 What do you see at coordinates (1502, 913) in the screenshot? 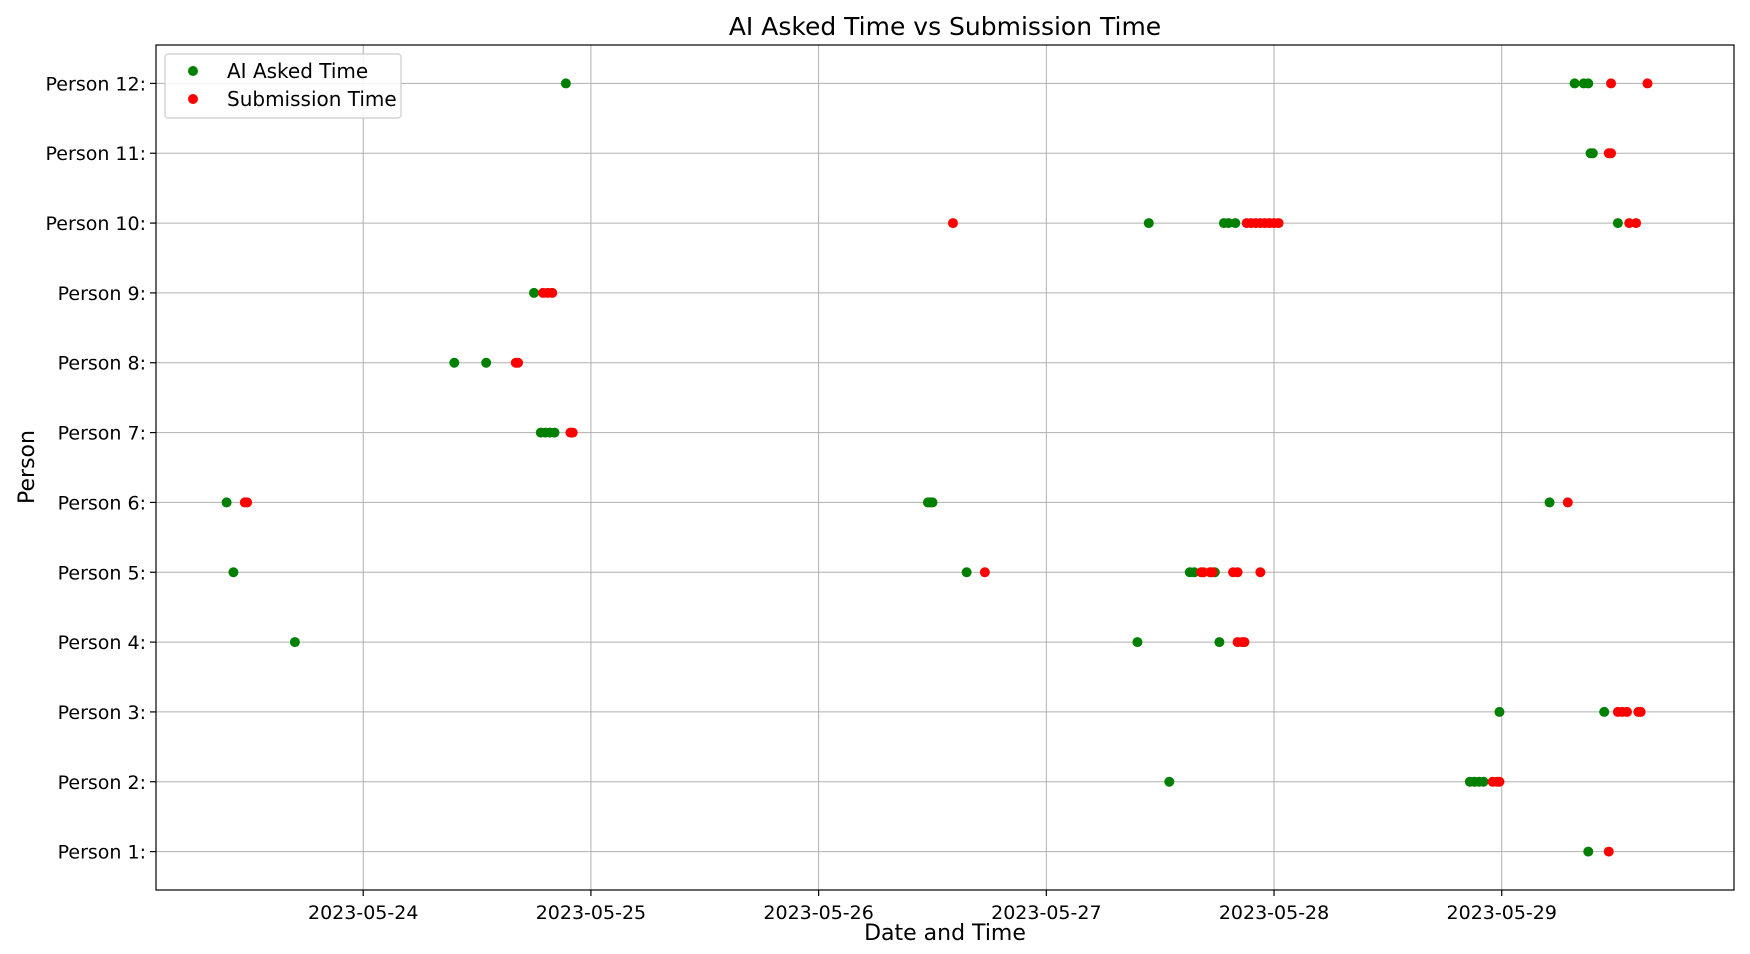
I see `x-tick-label: 2023-05-29` at bounding box center [1502, 913].